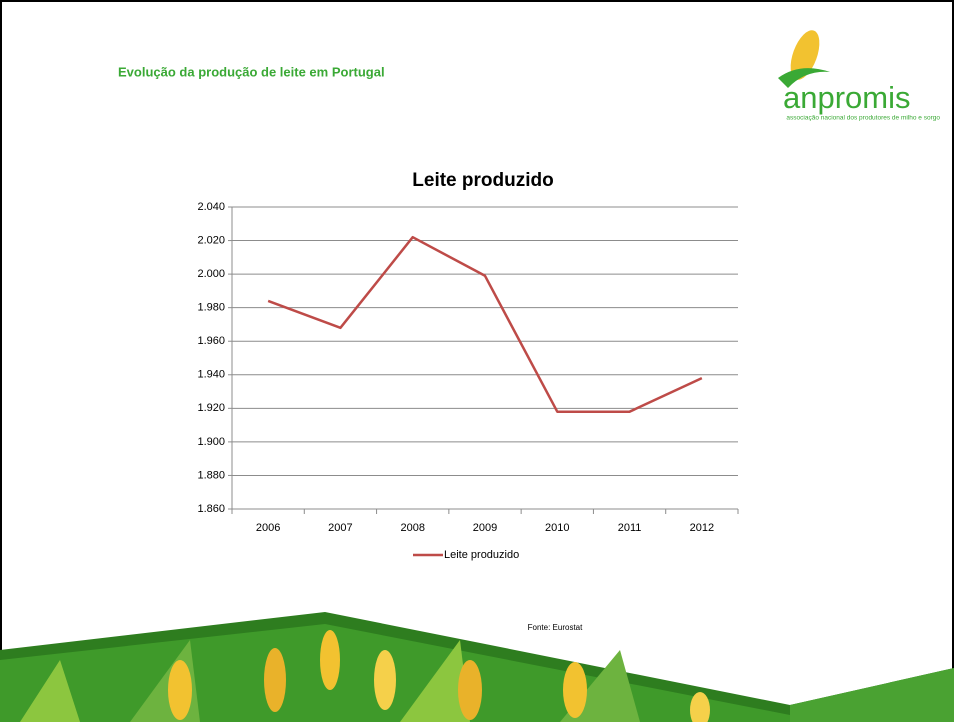 The height and width of the screenshot is (722, 954). I want to click on y-tick-label: 1.860, so click(211, 509).